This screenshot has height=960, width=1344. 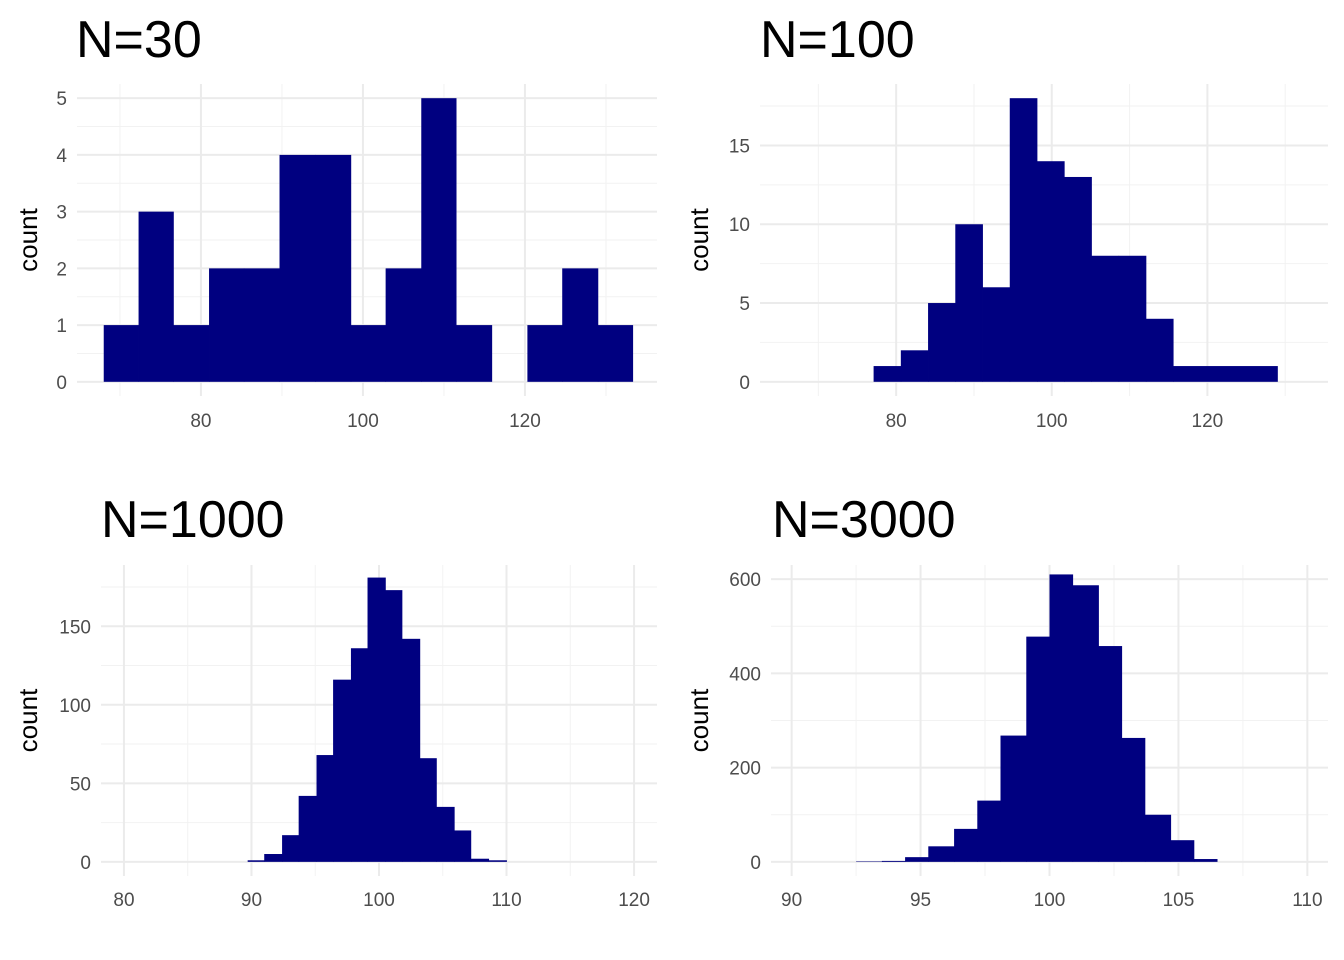 I want to click on y-tick-label: 4, so click(x=61, y=156).